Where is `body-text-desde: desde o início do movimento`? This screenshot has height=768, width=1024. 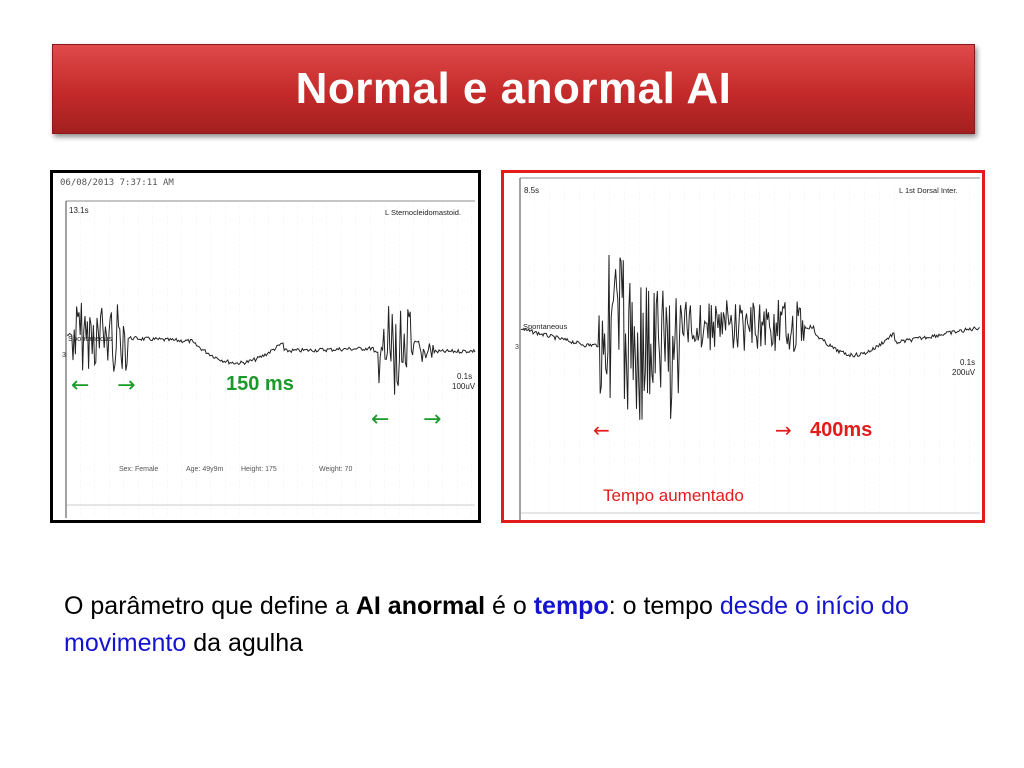 body-text-desde: desde o início do movimento is located at coordinates (486, 624).